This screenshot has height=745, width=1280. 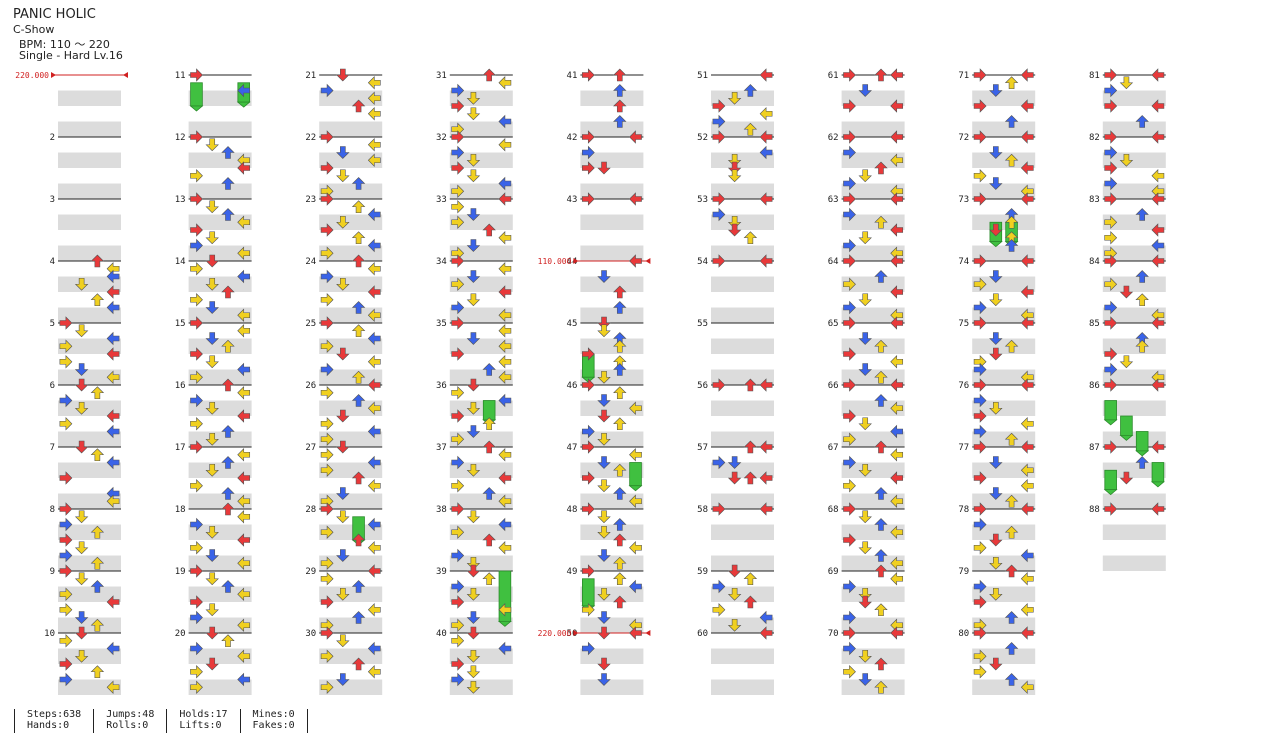 What do you see at coordinates (441, 200) in the screenshot?
I see `measure-number: 33` at bounding box center [441, 200].